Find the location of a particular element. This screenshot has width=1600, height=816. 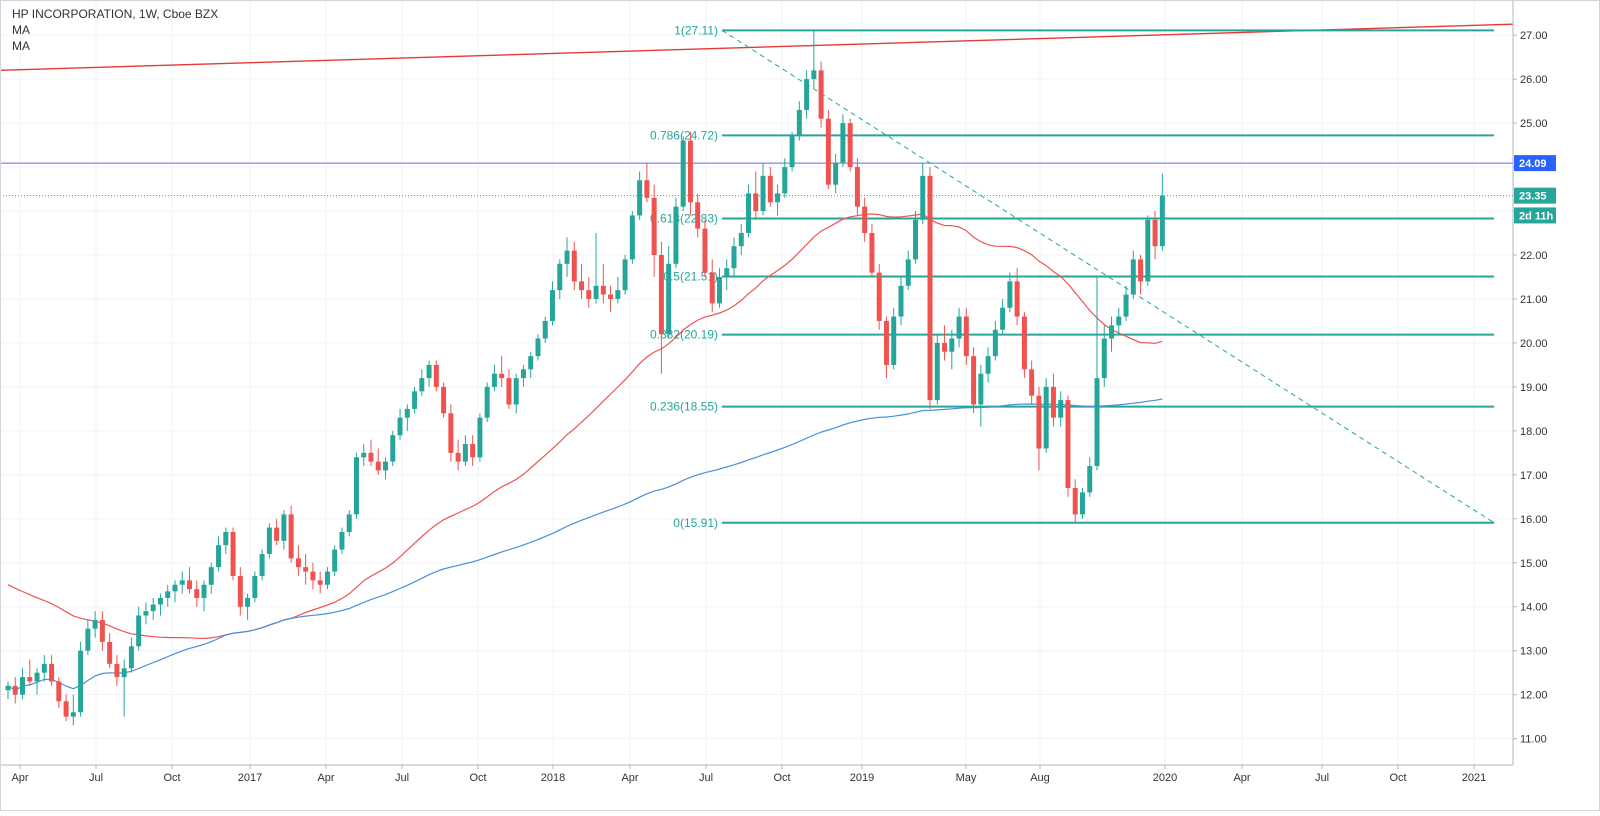

indicator-ma-1: MA is located at coordinates (21, 30).